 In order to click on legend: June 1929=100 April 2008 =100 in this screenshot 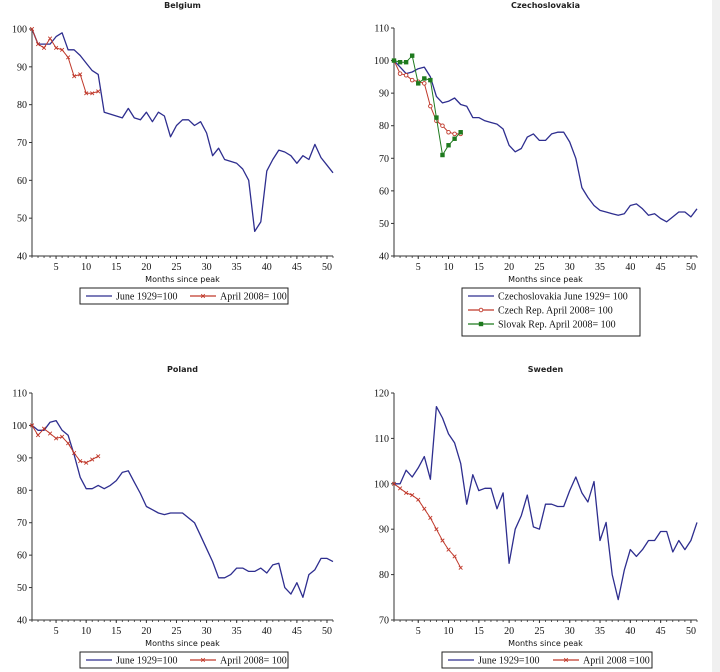, I will do `click(547, 660)`.